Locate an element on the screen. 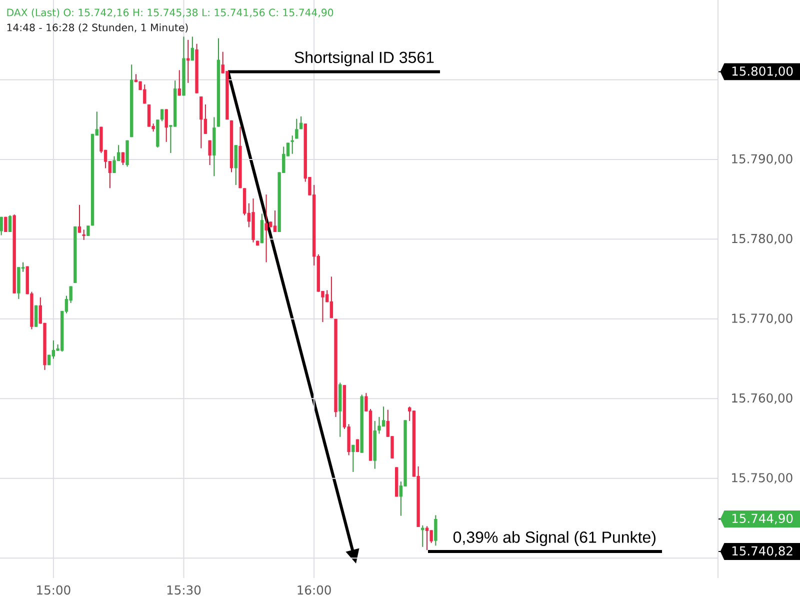 The image size is (800, 600). x-tick-label: 16:00 is located at coordinates (314, 590).